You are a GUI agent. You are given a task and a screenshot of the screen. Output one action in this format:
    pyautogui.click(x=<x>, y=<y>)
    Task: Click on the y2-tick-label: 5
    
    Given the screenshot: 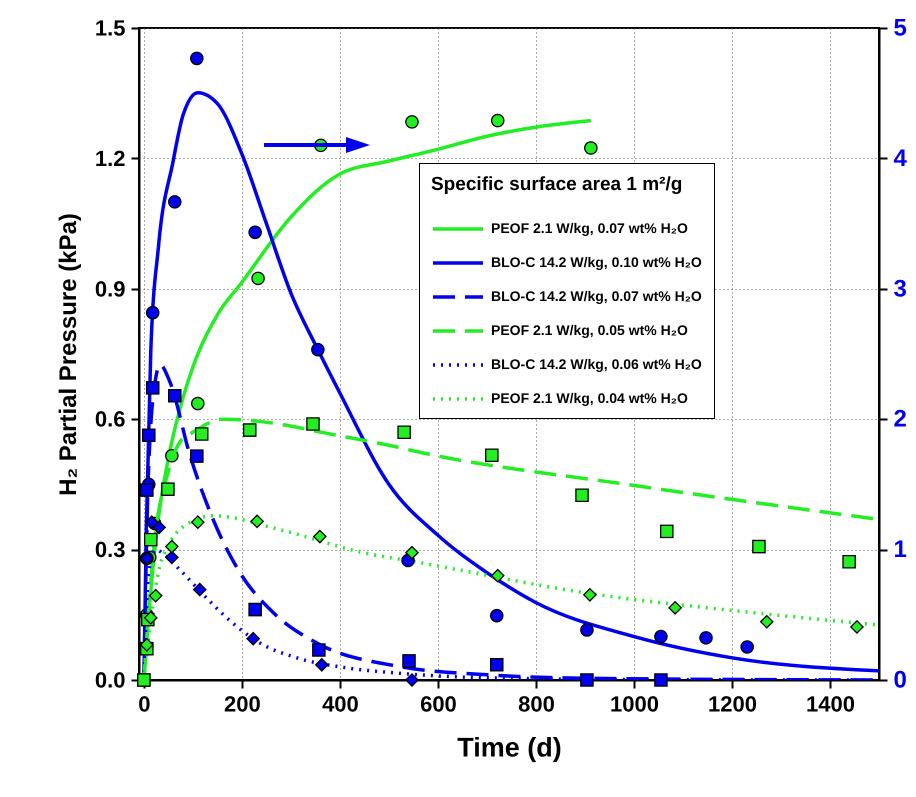 What is the action you would take?
    pyautogui.click(x=900, y=28)
    